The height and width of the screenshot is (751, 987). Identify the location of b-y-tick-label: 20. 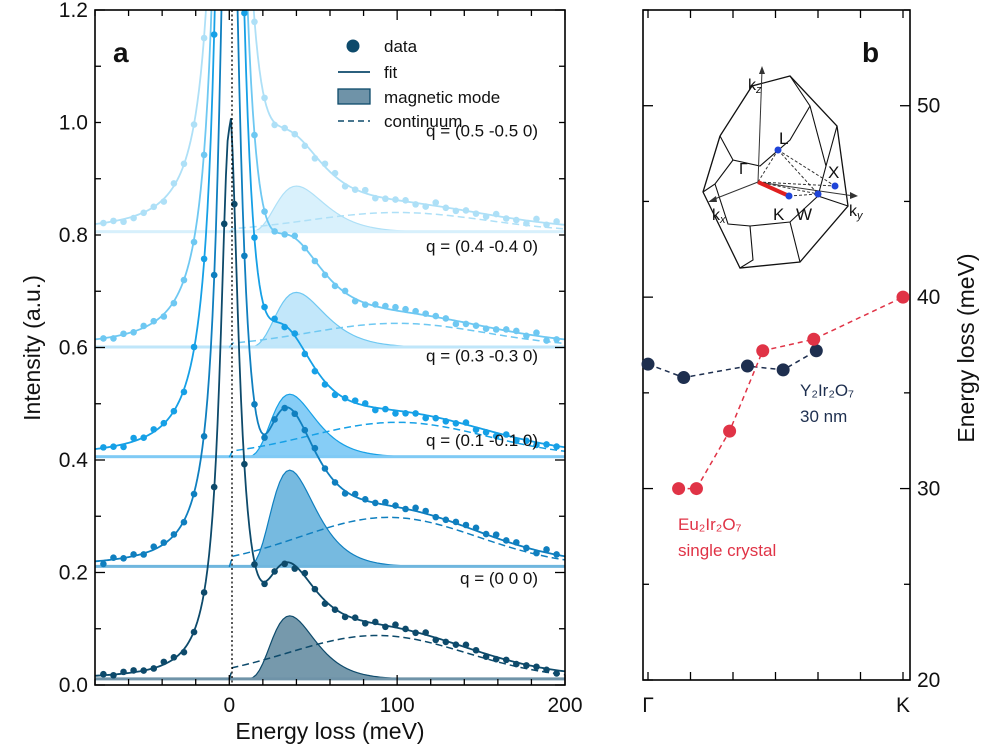
(928, 680).